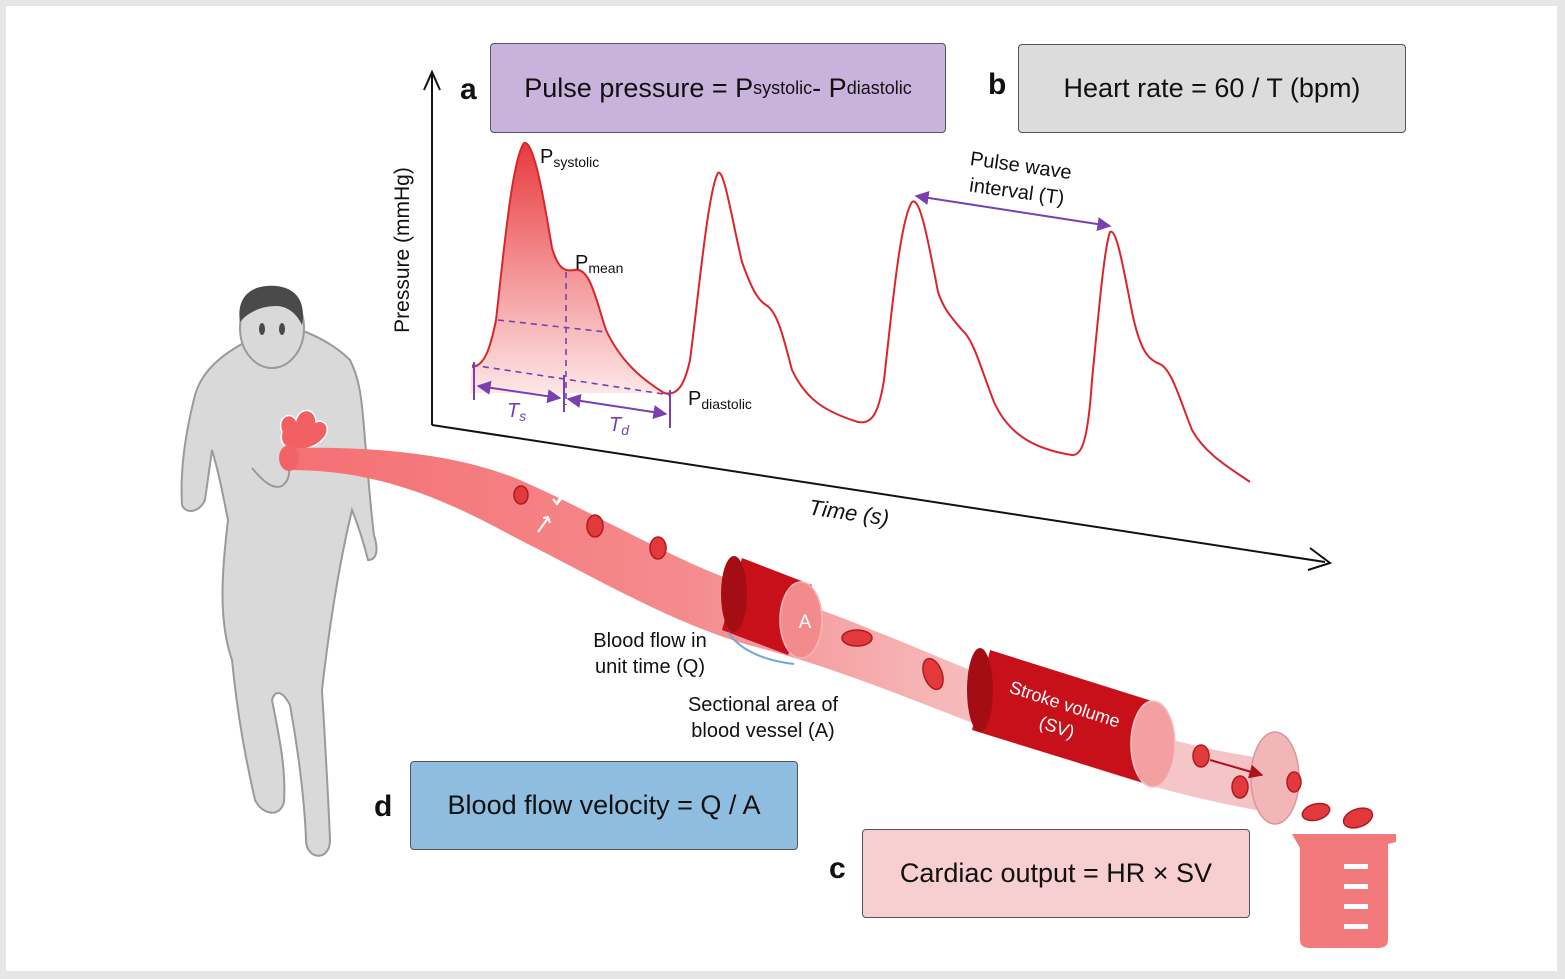 The image size is (1565, 979). I want to click on blood-flow-label: Blood flow in unit time (Q), so click(650, 654).